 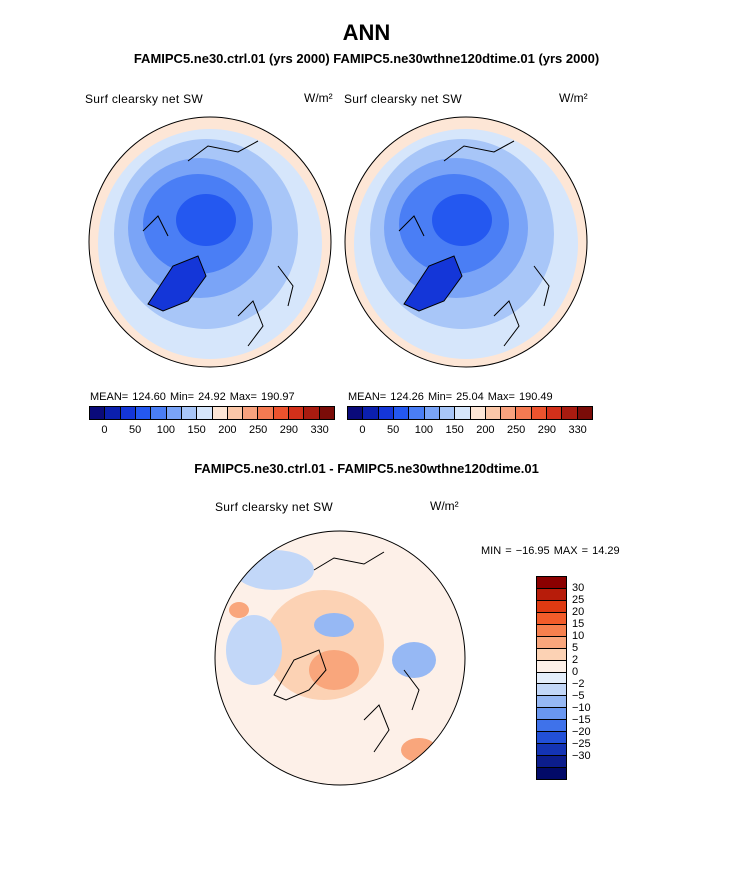 I want to click on colorbar-tick-label: 30, so click(x=578, y=588).